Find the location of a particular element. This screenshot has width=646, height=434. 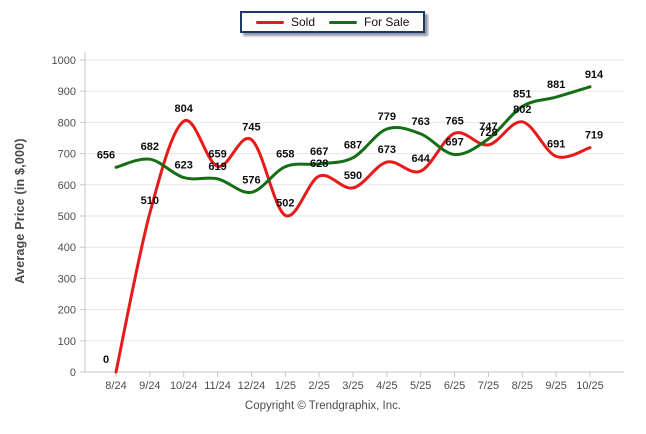

data-label: 502 is located at coordinates (285, 203).